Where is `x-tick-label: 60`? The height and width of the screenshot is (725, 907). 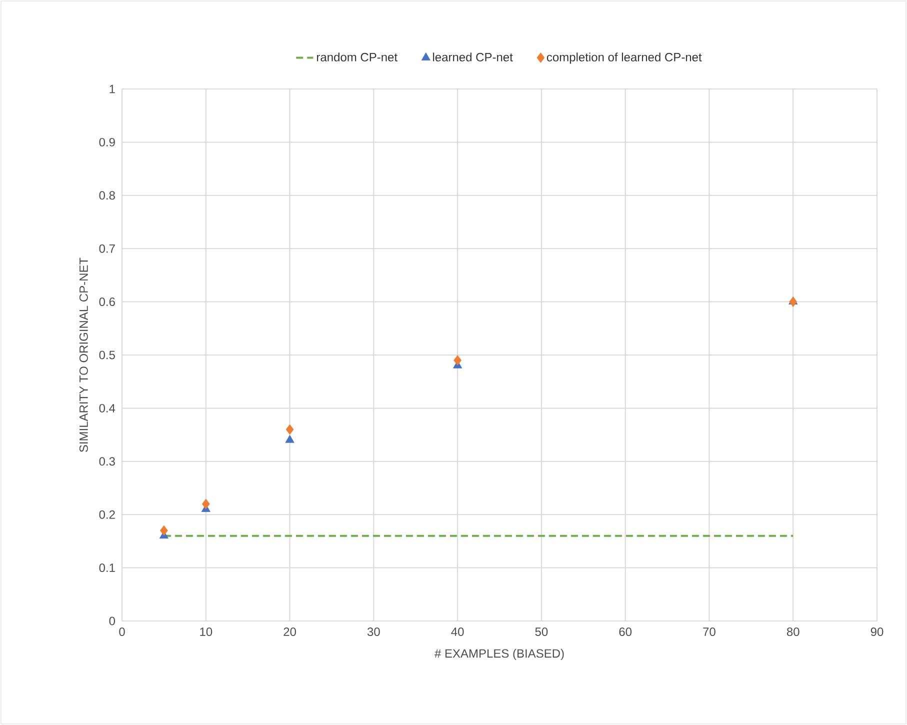
x-tick-label: 60 is located at coordinates (625, 632).